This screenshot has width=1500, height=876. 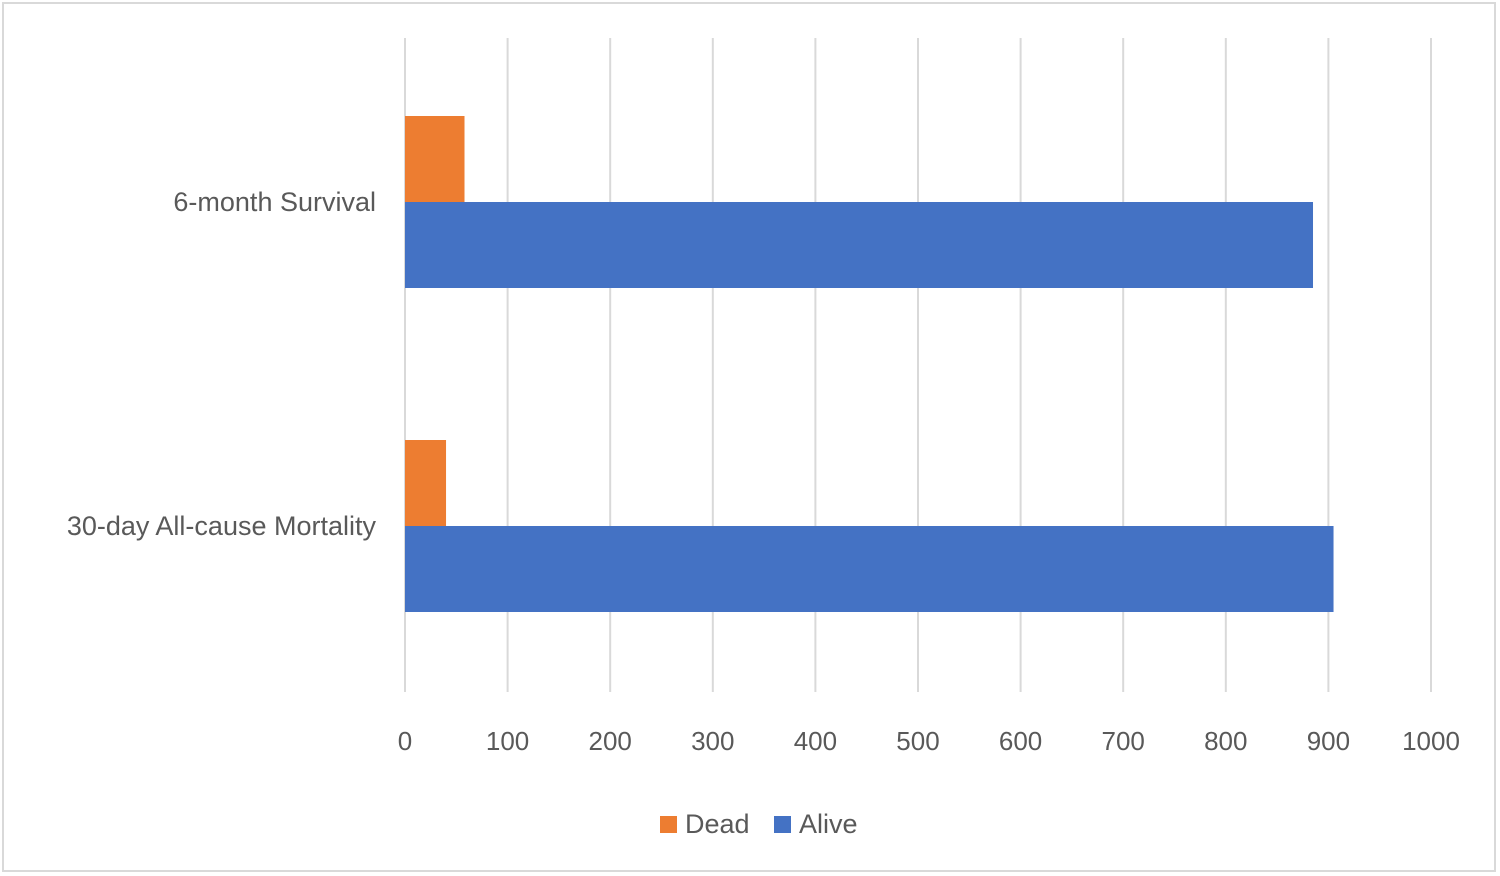 What do you see at coordinates (782, 824) in the screenshot?
I see `legend-swatch-alive` at bounding box center [782, 824].